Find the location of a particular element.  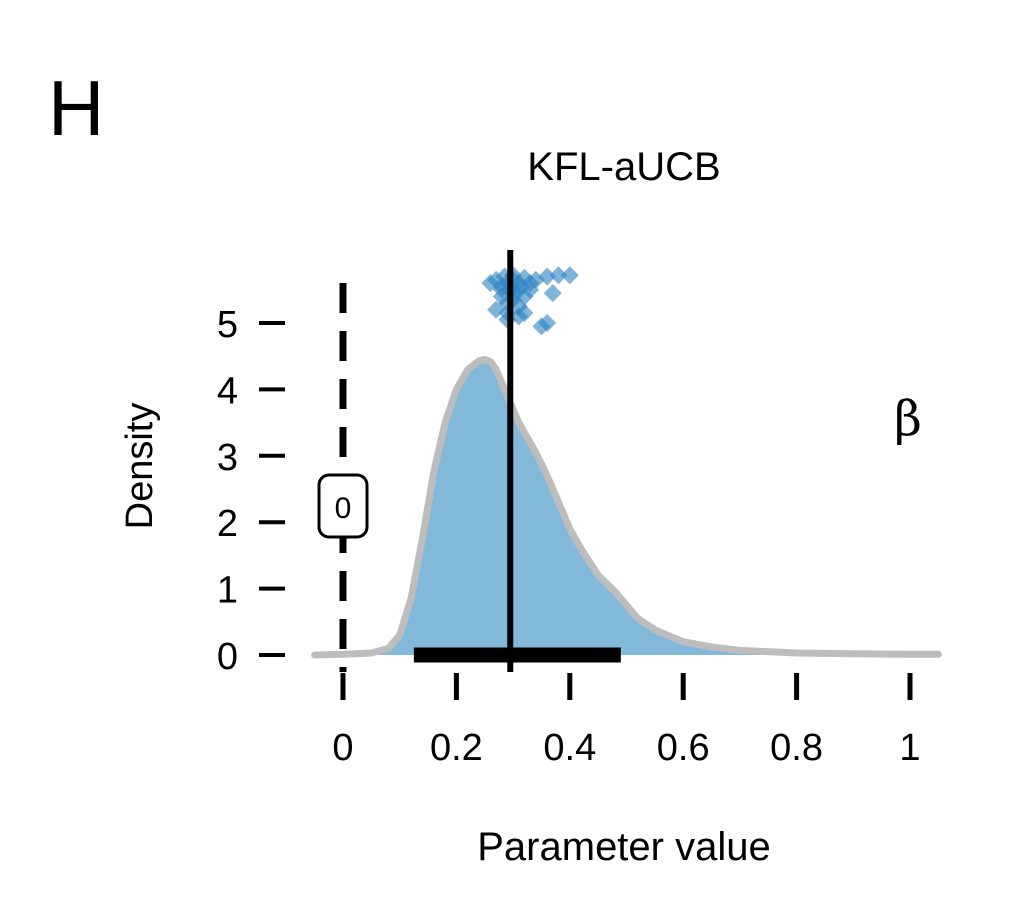

parameter-symbol: β is located at coordinates (908, 419).